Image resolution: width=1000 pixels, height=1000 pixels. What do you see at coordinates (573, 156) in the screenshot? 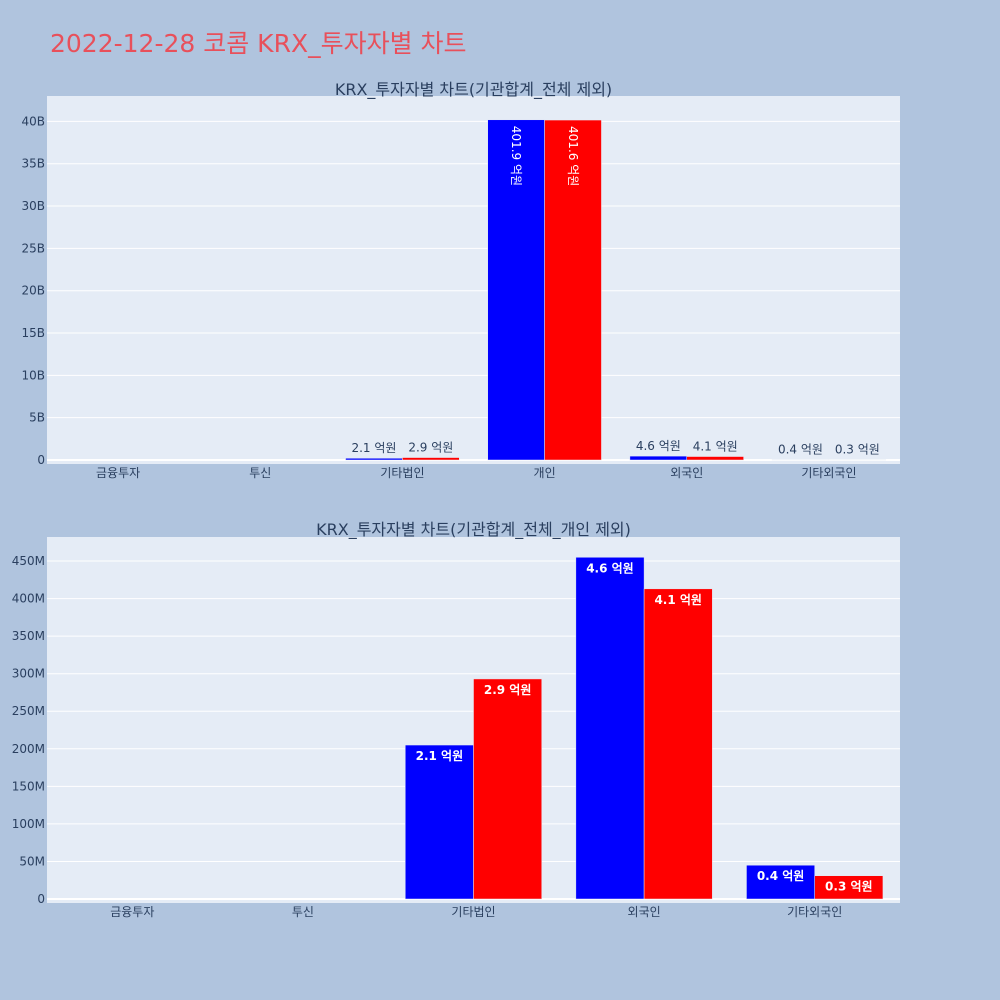
I see `data-label: 401.6 억원` at bounding box center [573, 156].